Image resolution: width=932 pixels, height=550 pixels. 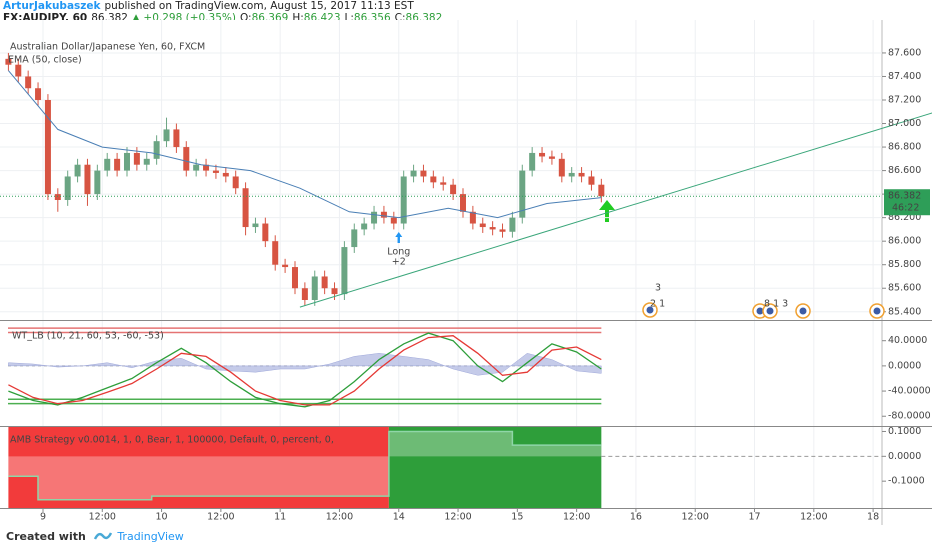 What do you see at coordinates (95, 535) in the screenshot?
I see `footer: Created with TradingView` at bounding box center [95, 535].